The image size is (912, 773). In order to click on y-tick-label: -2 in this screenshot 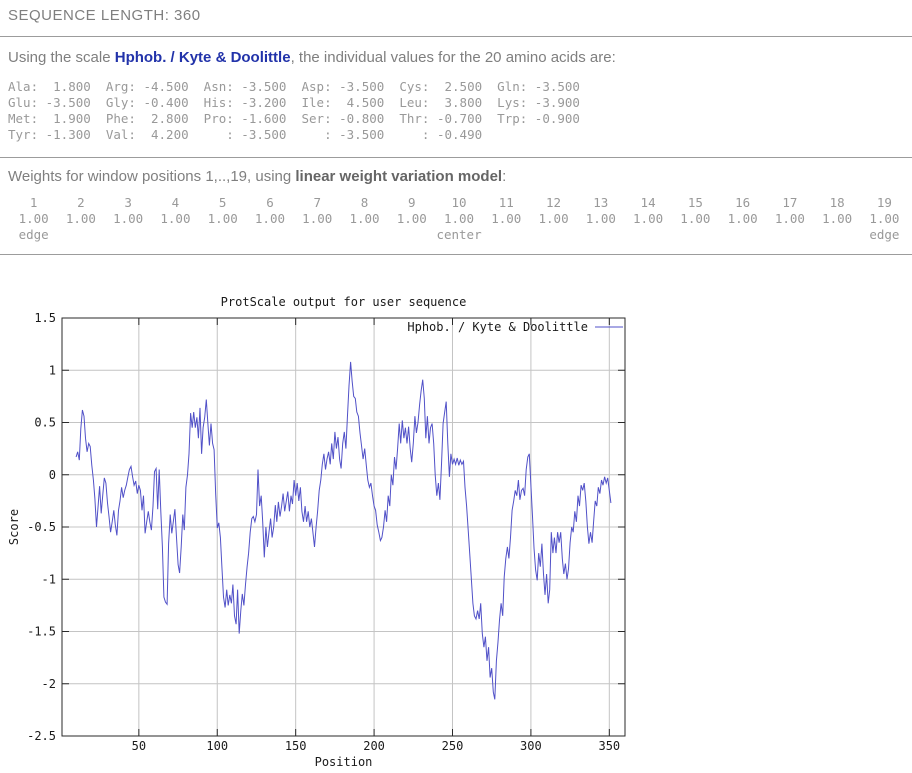, I will do `click(49, 684)`.